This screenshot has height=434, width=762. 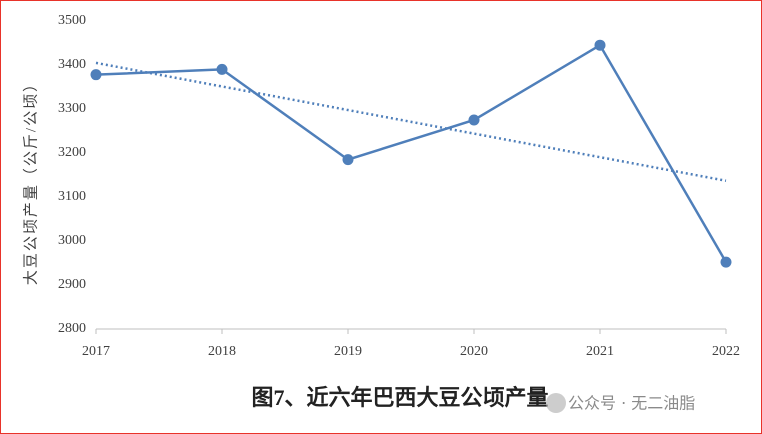 I want to click on x-tick-label: 2017, so click(x=96, y=351).